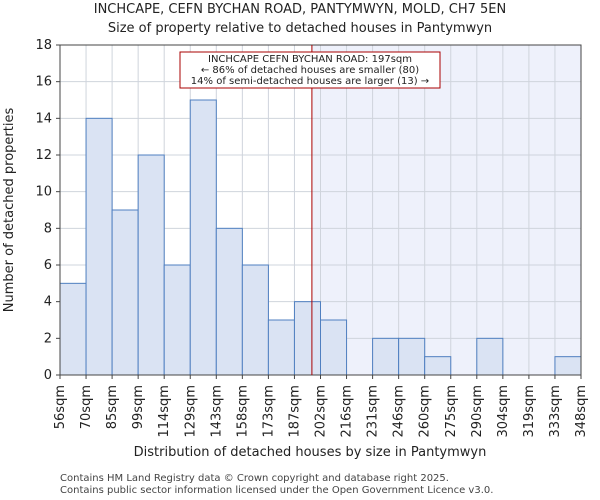  I want to click on annotation-box, so click(310, 70).